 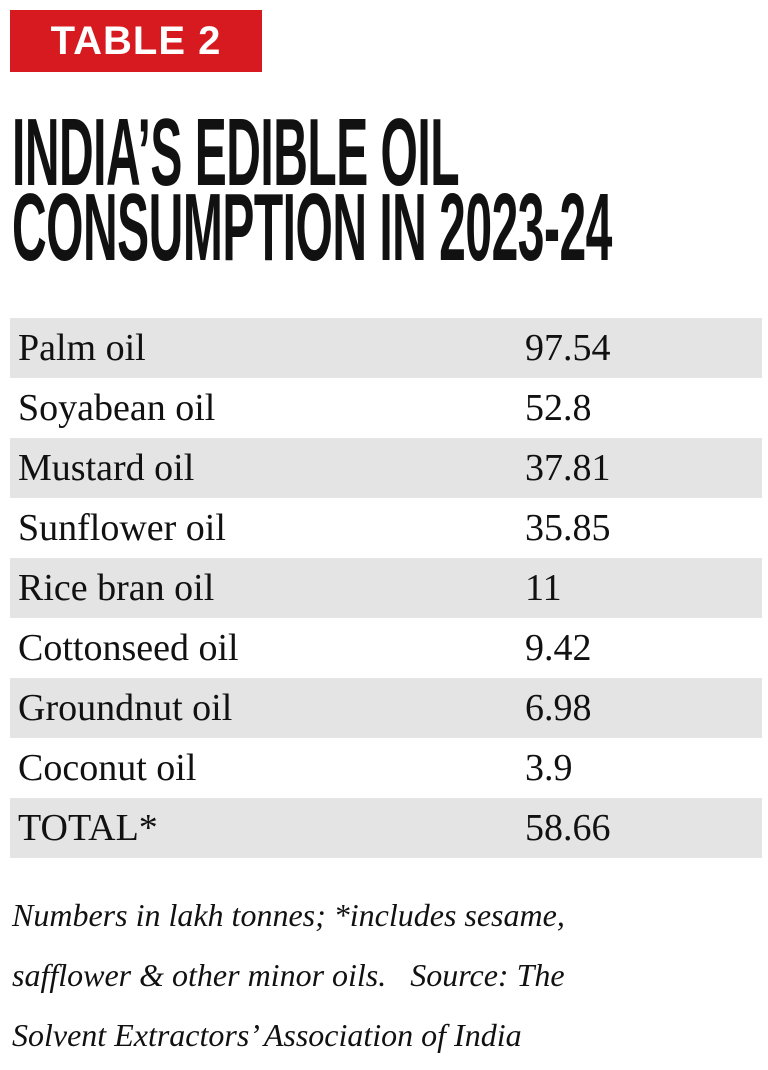 I want to click on footnote-line: Solvent Extractors’ Association of India, so click(x=267, y=1035).